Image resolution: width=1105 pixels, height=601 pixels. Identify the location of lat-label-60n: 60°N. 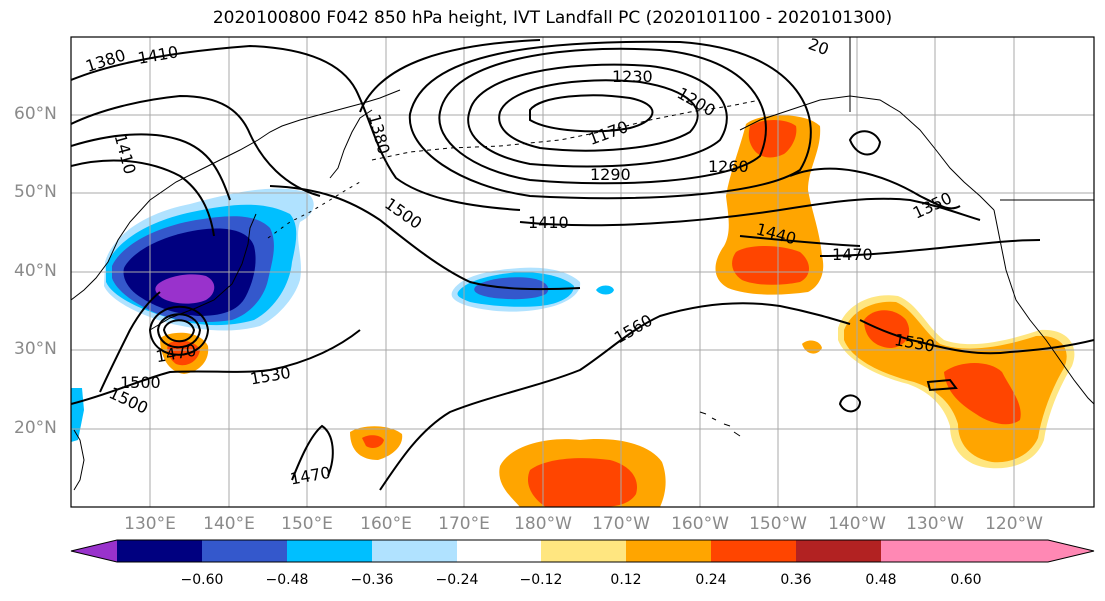
(35, 114).